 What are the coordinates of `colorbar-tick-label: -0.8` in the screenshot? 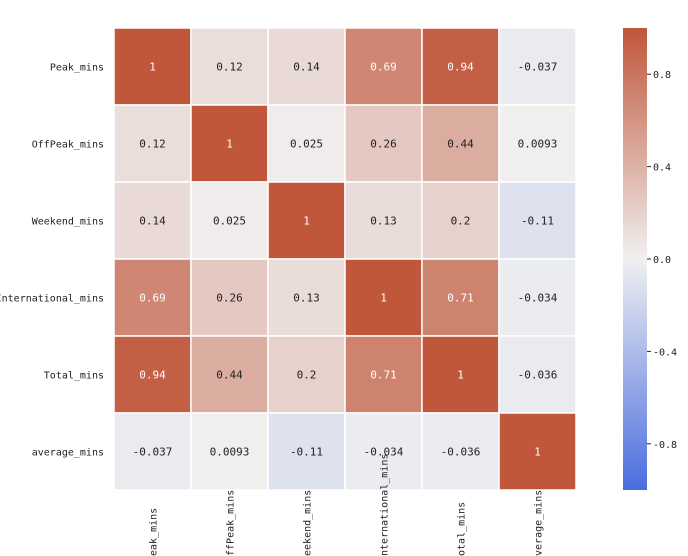 It's located at (665, 445).